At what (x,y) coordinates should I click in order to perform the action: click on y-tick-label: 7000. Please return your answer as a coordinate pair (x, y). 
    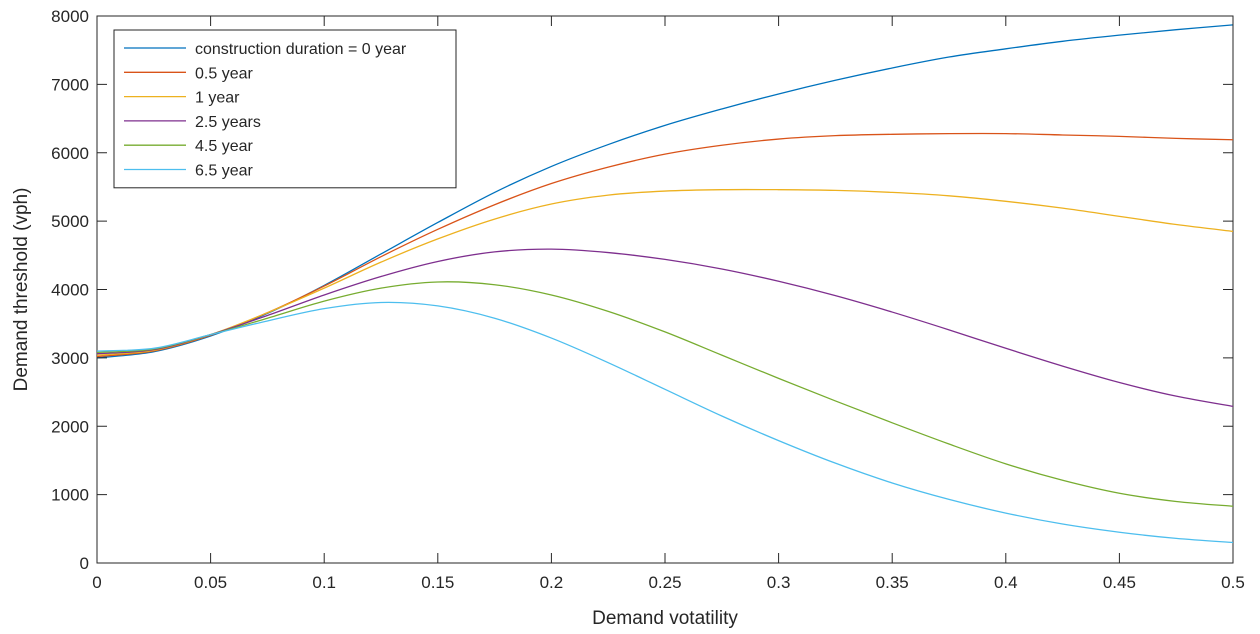
    Looking at the image, I should click on (70, 84).